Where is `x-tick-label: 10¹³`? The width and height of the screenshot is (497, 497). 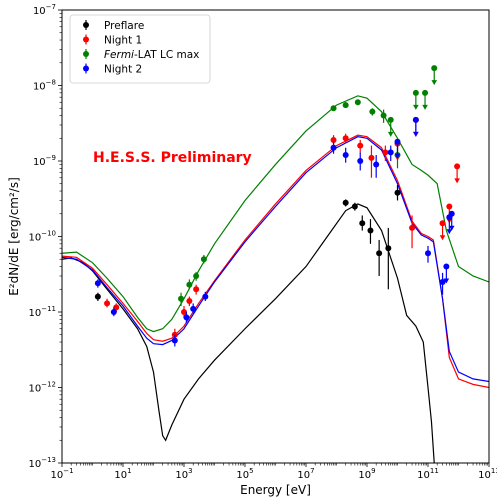 x-tick-label: 10¹³ is located at coordinates (487, 474).